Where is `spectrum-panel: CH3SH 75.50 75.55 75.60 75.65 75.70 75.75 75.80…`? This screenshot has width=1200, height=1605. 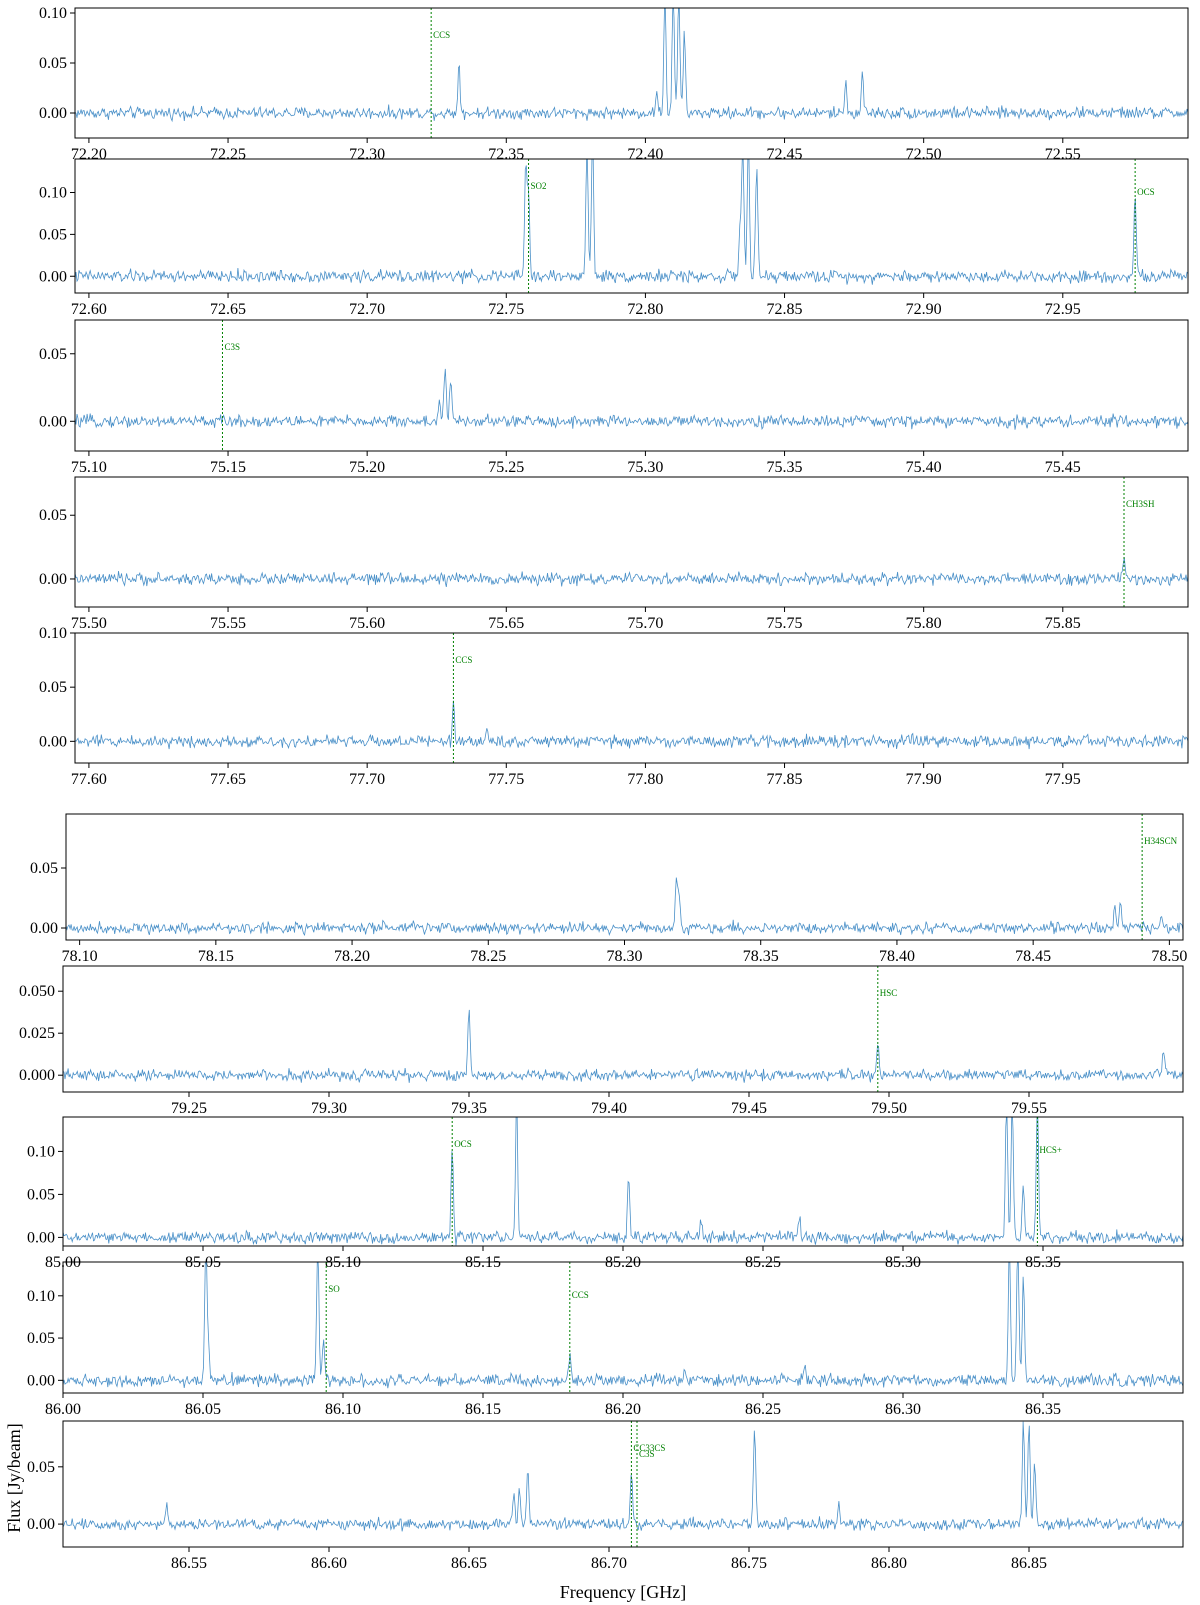 spectrum-panel: CH3SH 75.50 75.55 75.60 75.65 75.70 75.75 75.80… is located at coordinates (614, 554).